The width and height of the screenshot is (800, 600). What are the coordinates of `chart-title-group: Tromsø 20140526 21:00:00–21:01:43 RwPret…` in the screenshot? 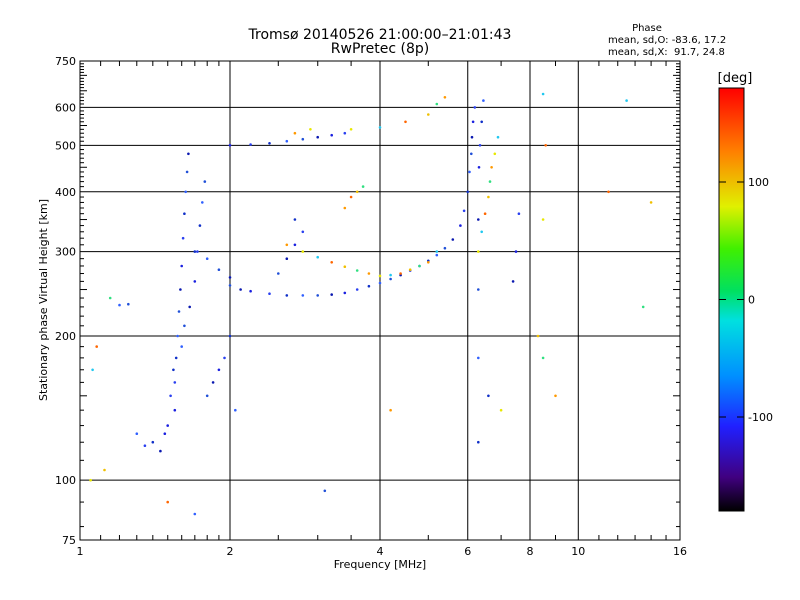 It's located at (380, 42).